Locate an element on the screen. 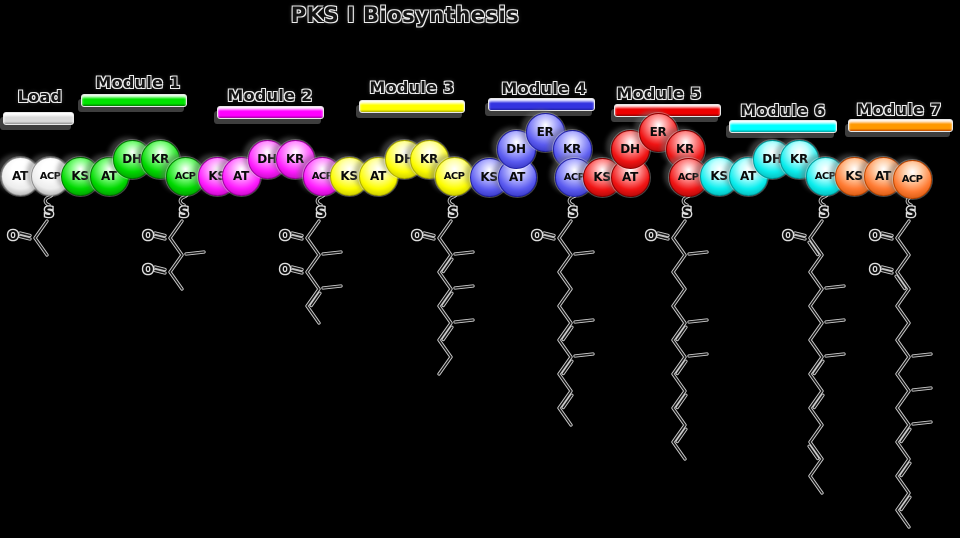  module-label-module-2: Module 2 is located at coordinates (270, 95).